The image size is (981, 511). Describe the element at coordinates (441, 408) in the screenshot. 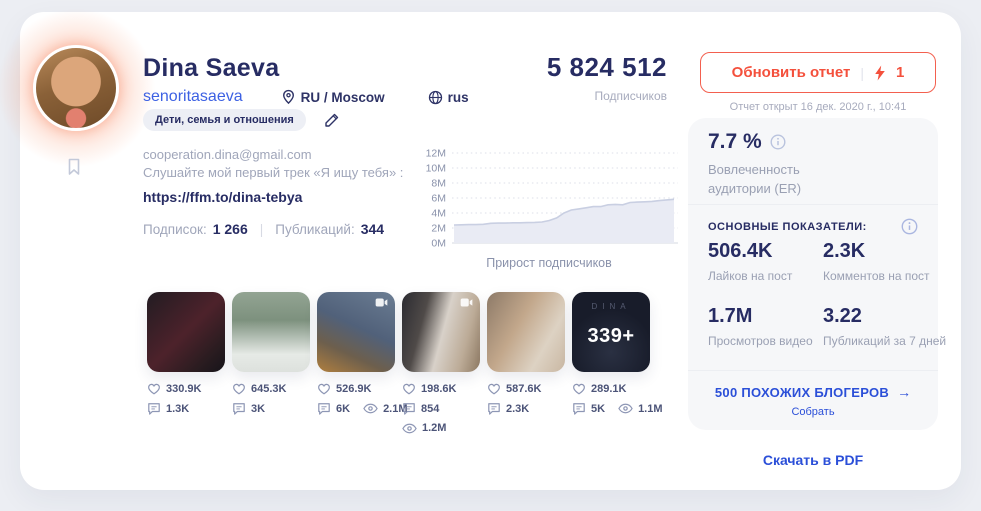

I see `post-stats: 198.6K 854 1.2M` at that location.